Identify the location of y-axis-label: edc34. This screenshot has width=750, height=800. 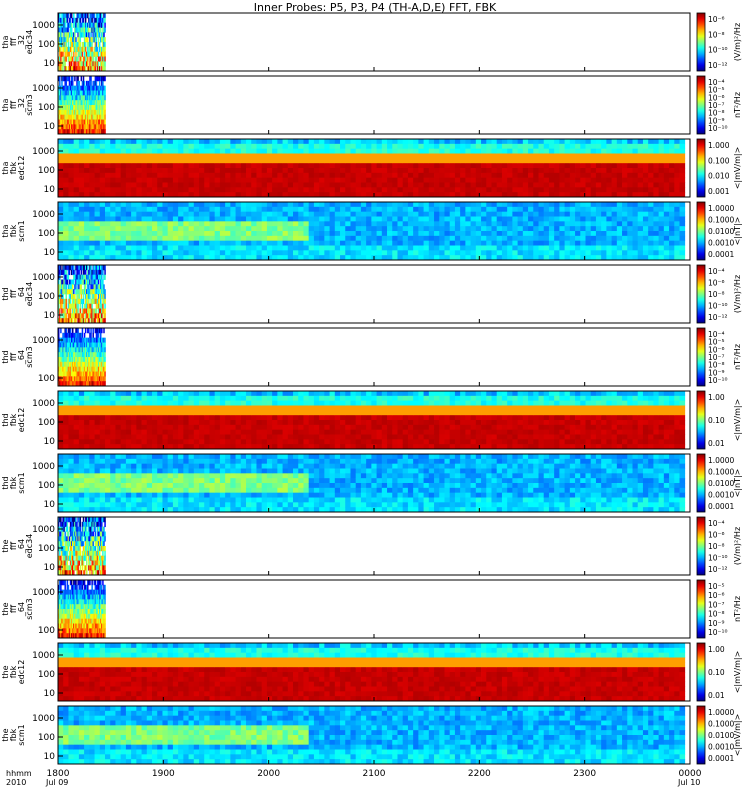
(29, 42).